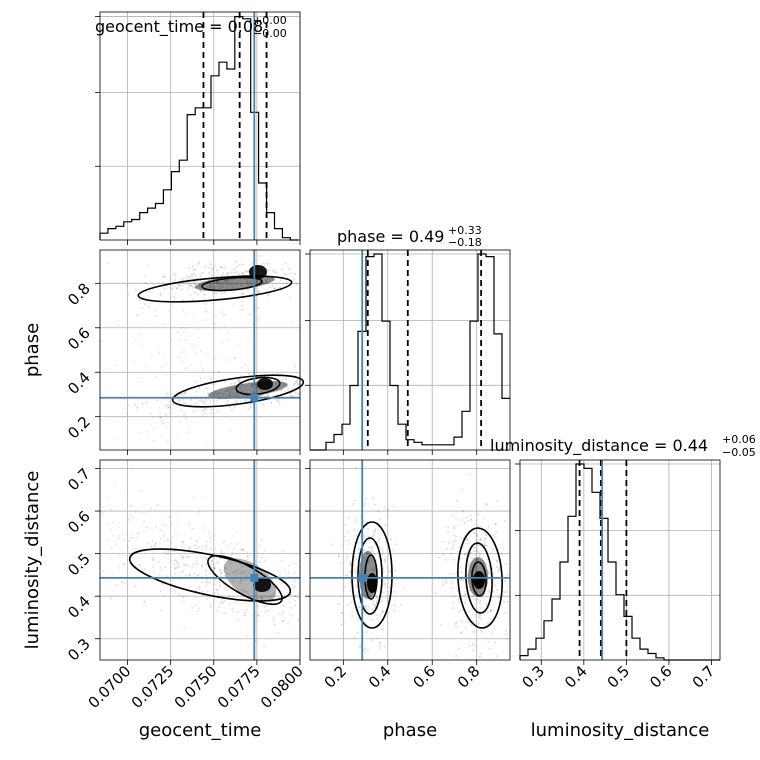  Describe the element at coordinates (336, 677) in the screenshot. I see `x-tick-label: 0.2` at that location.